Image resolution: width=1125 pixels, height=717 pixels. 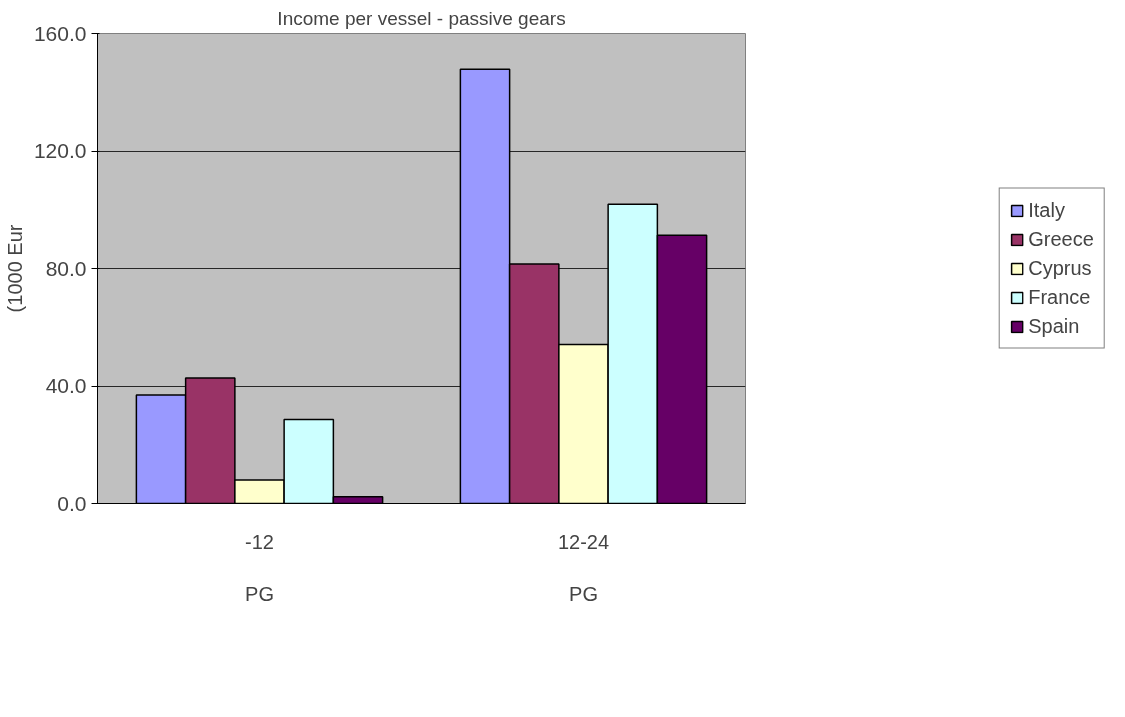 I want to click on y-tick-label: 80.0, so click(x=66, y=268).